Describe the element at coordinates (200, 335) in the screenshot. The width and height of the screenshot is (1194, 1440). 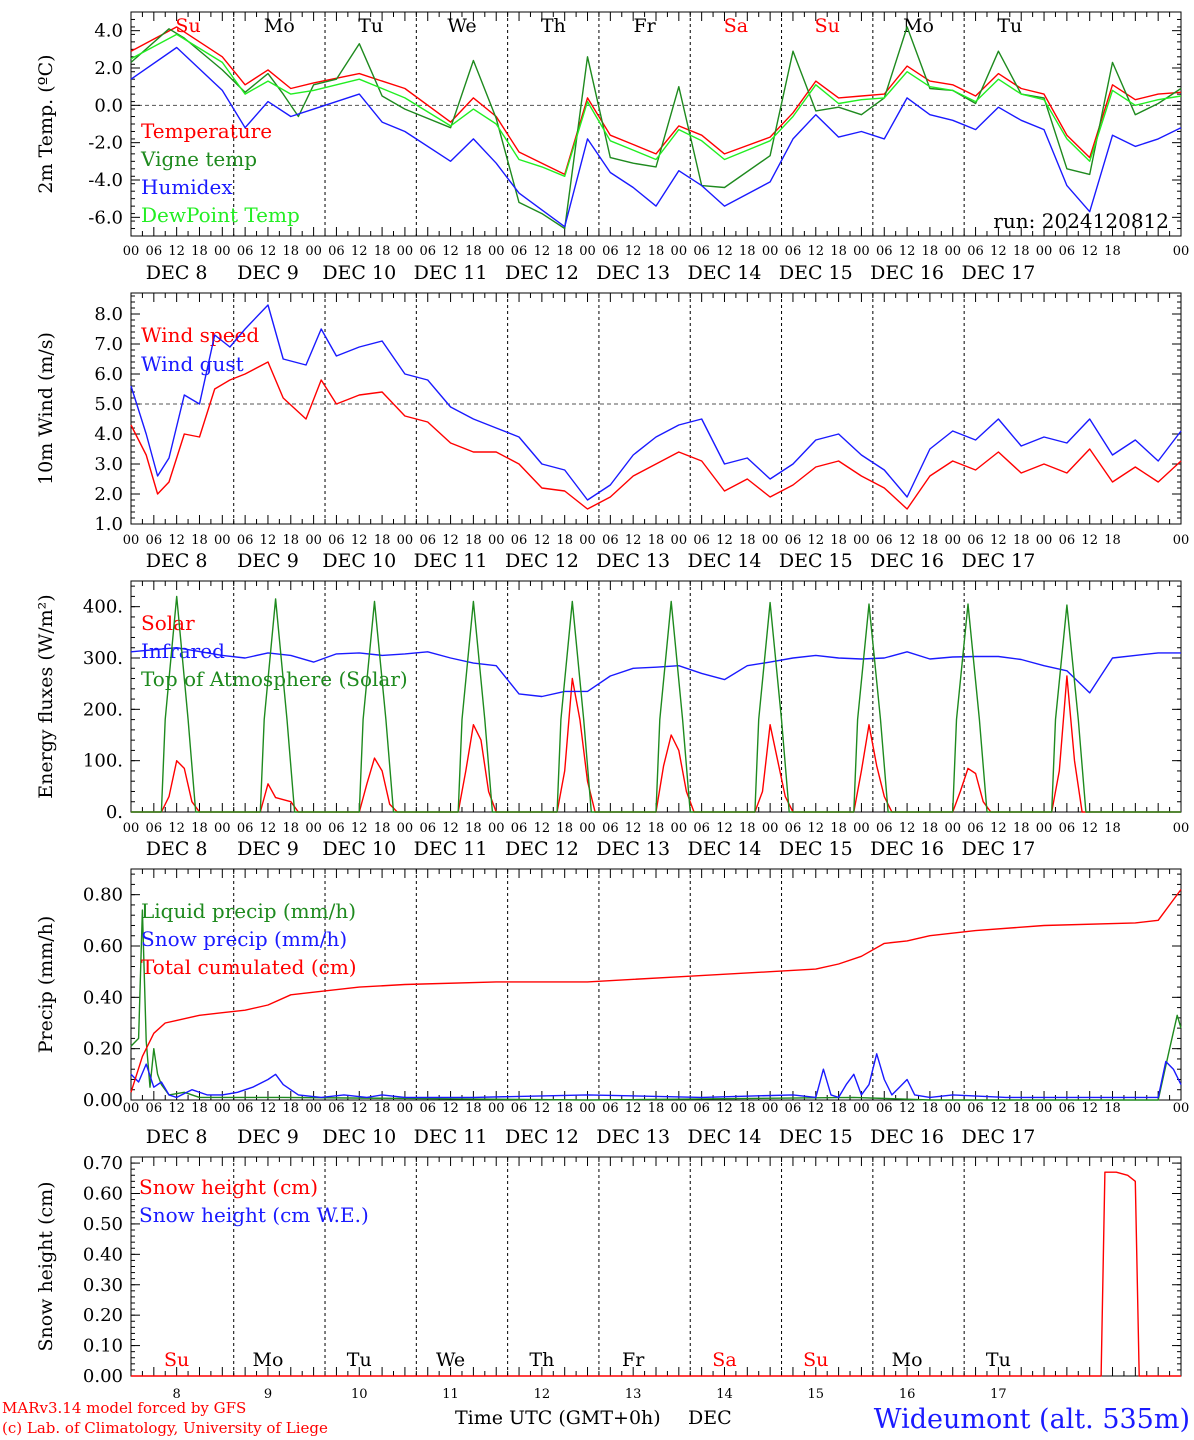
I see `legend-entry: Wind speed` at that location.